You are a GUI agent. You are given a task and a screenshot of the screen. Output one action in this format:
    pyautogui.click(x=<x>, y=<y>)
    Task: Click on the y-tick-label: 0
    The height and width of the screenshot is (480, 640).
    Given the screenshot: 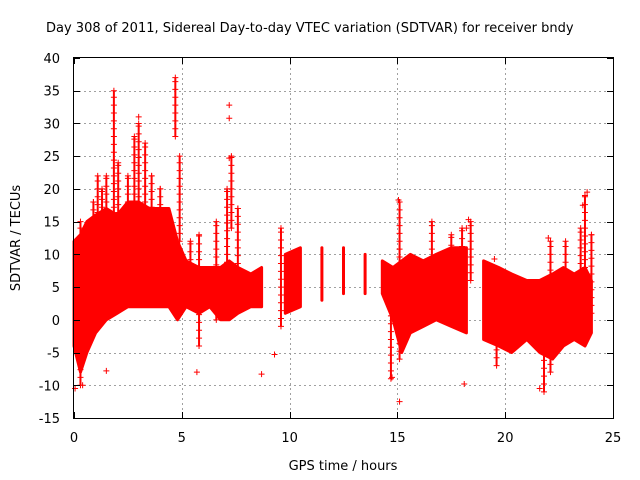 What is the action you would take?
    pyautogui.click(x=56, y=321)
    